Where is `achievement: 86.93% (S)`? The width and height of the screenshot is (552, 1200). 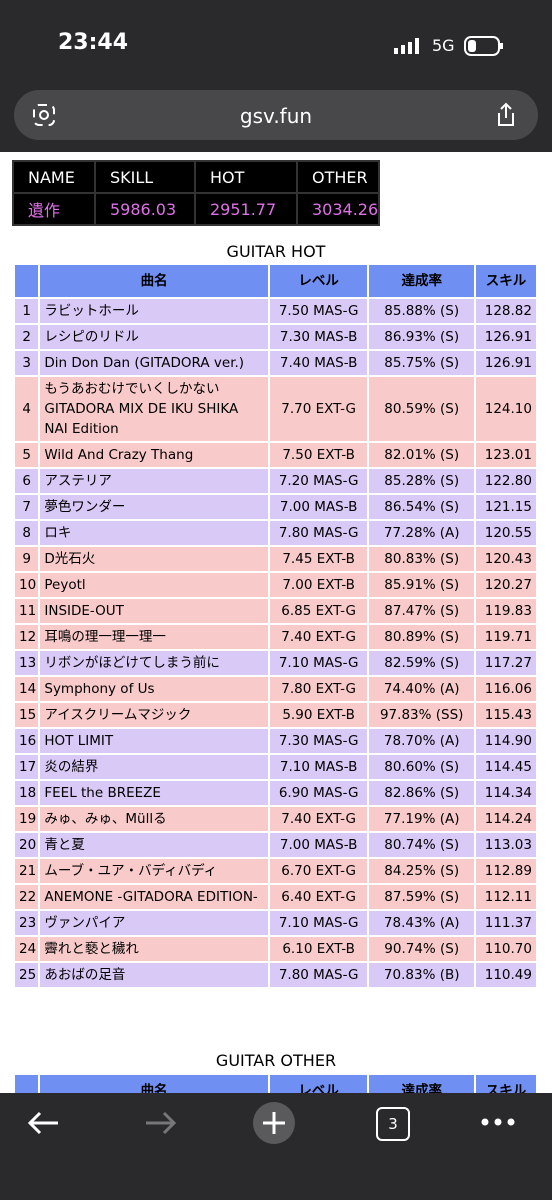
achievement: 86.93% (S) is located at coordinates (422, 337).